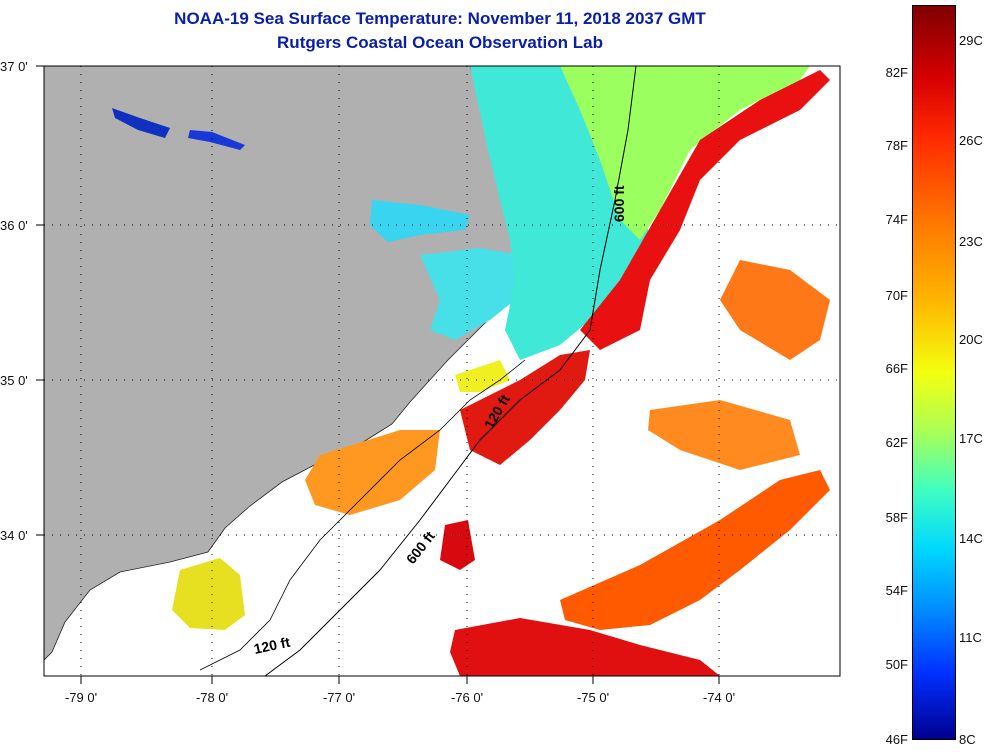 Image resolution: width=984 pixels, height=754 pixels. I want to click on offshore-eddy, so click(457, 545).